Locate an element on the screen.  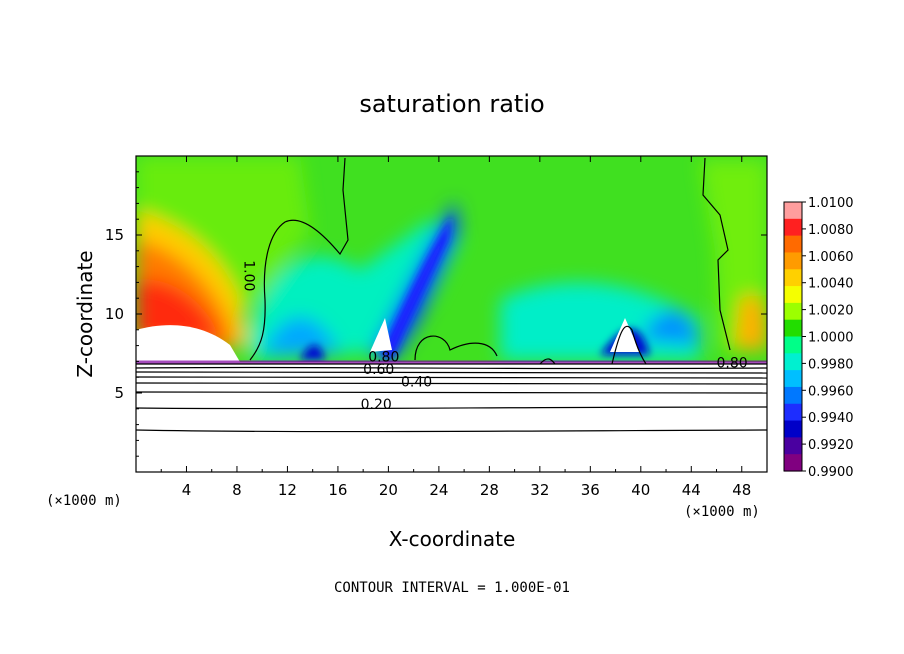
x-tick-label: 8 is located at coordinates (237, 490).